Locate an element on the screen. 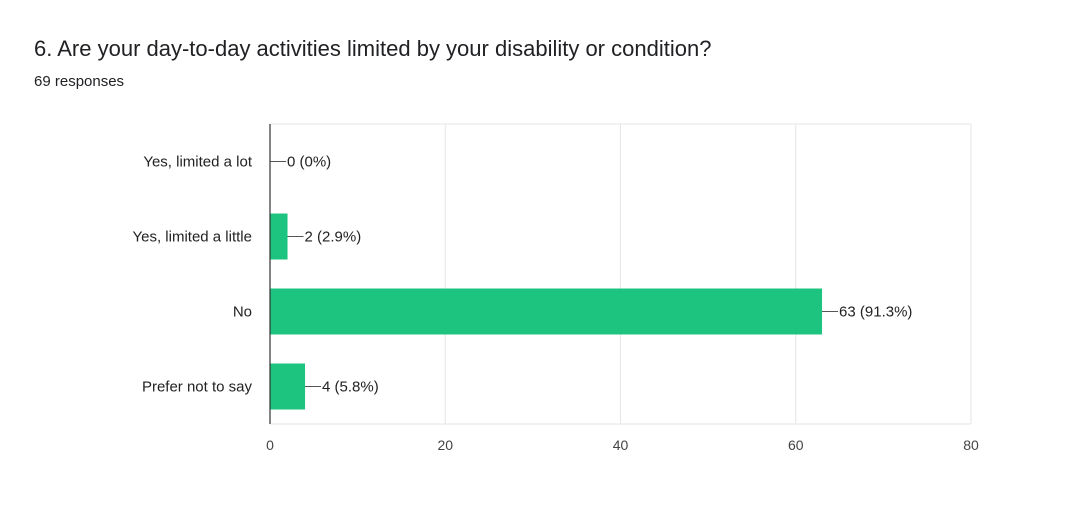 Image resolution: width=1080 pixels, height=513 pixels. x-tick-label-3: 60 is located at coordinates (796, 445).